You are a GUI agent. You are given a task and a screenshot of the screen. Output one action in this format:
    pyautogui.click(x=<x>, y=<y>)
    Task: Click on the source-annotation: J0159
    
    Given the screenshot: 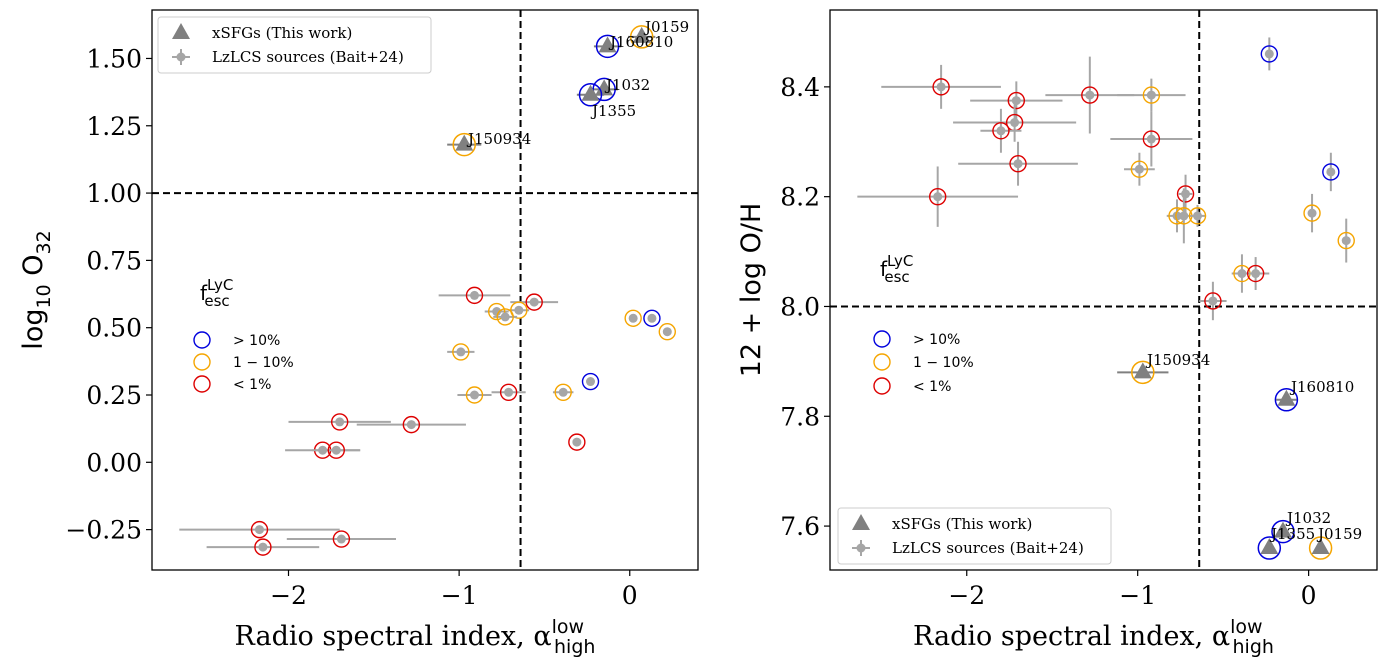 What is the action you would take?
    pyautogui.click(x=1339, y=534)
    